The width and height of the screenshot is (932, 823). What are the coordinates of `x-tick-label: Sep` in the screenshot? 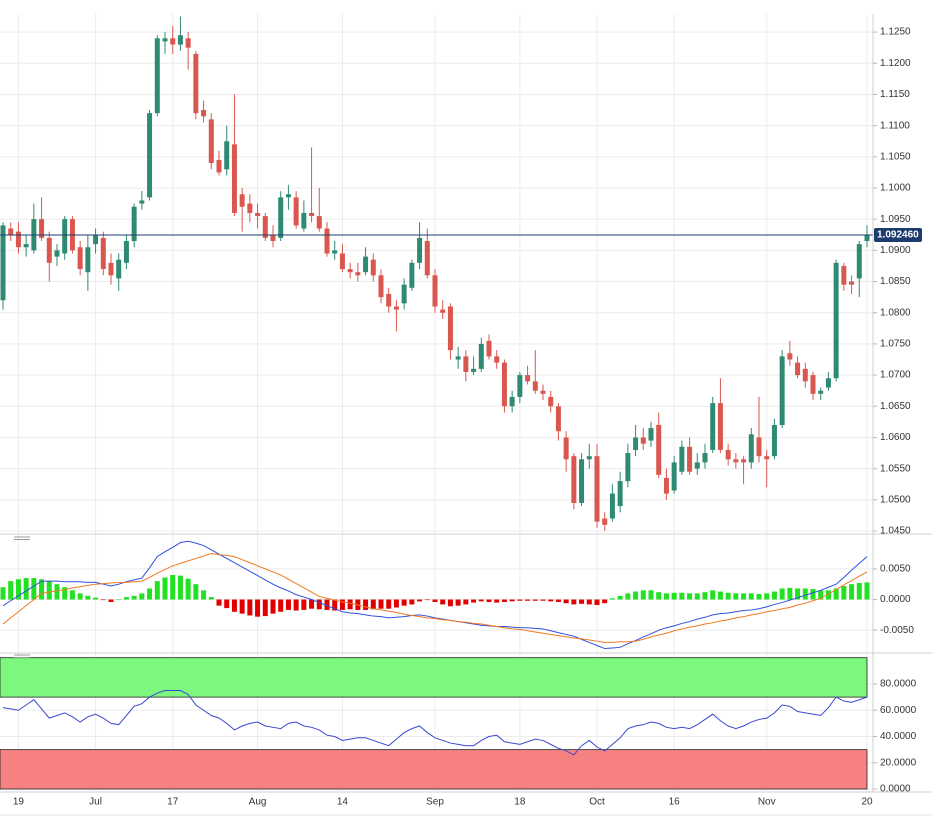 It's located at (435, 802).